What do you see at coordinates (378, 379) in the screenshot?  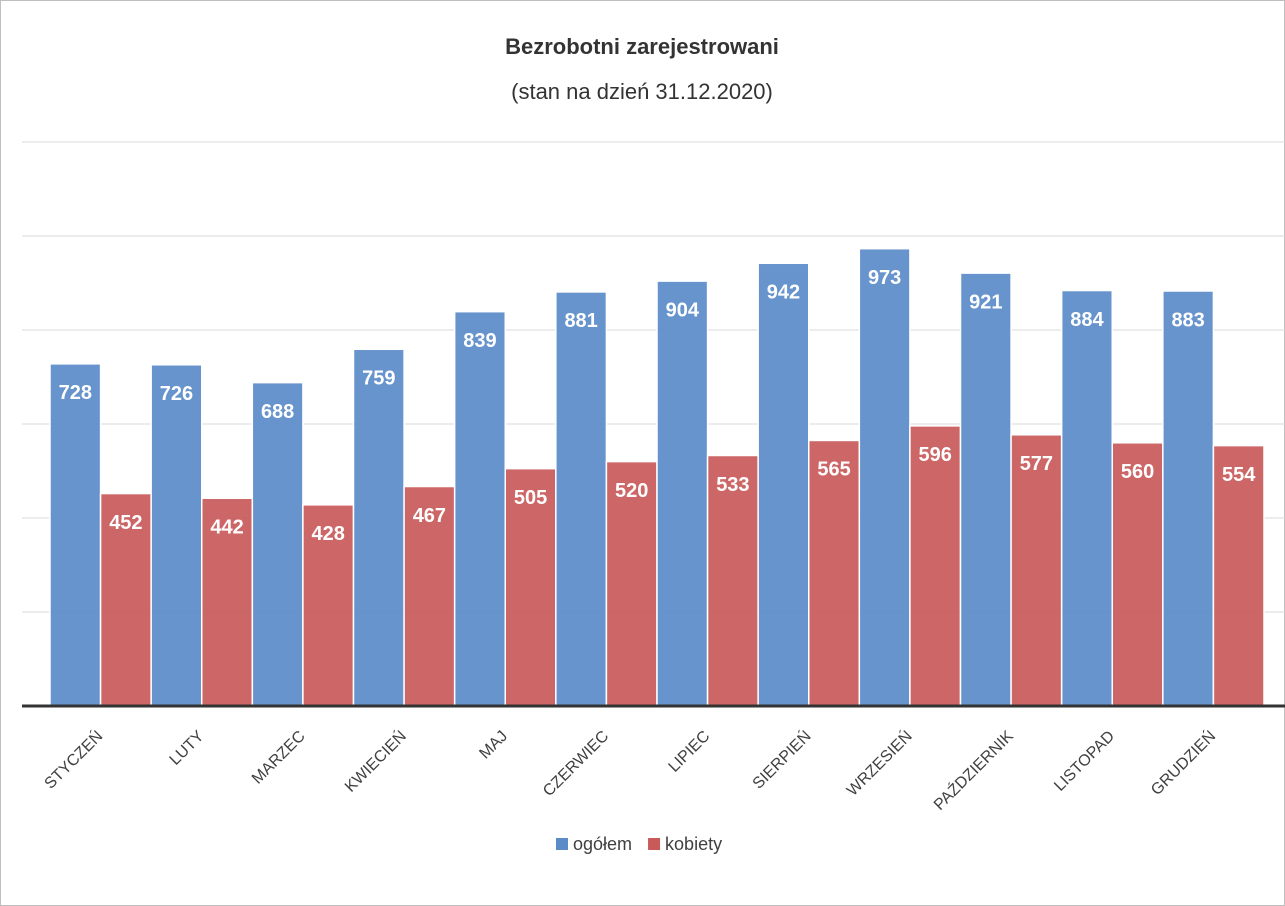 I see `data-label: 759` at bounding box center [378, 379].